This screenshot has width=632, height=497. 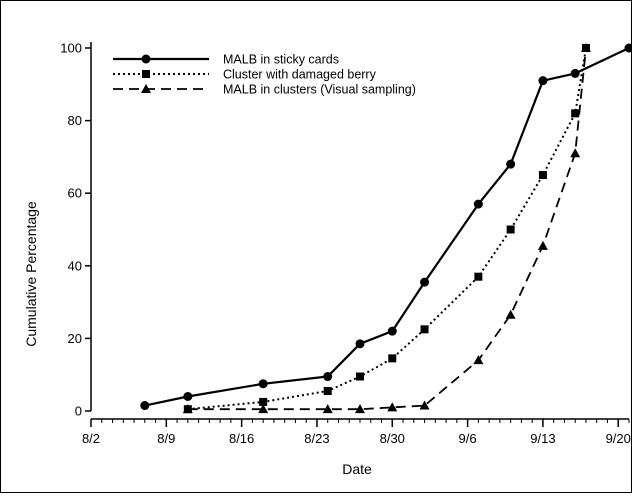 What do you see at coordinates (75, 265) in the screenshot?
I see `y-tick-label: 40` at bounding box center [75, 265].